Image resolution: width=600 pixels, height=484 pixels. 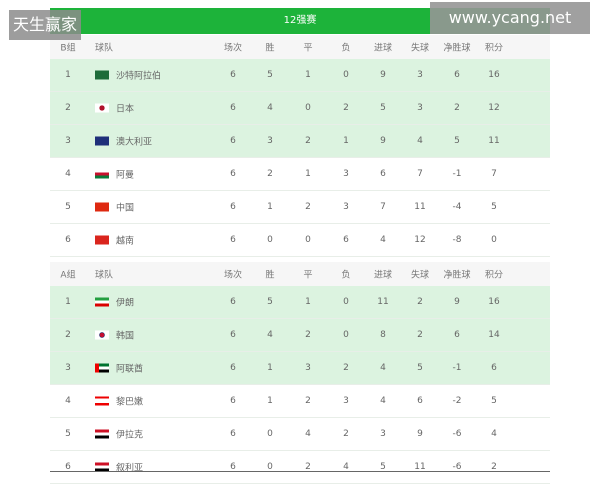 I want to click on column-header: 积分, so click(x=494, y=275).